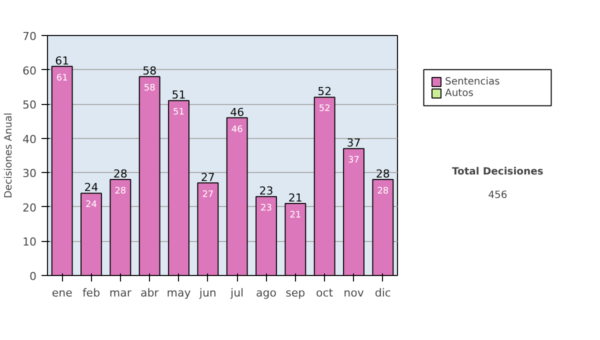 Image resolution: width=600 pixels, height=340 pixels. I want to click on x-tick-label: jul, so click(237, 293).